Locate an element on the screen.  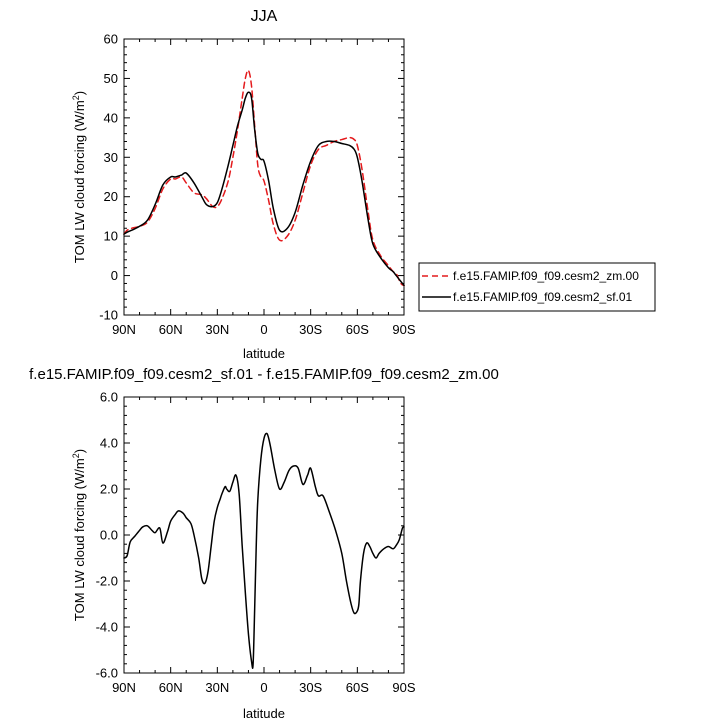
top-y-axis-title-main: TOM LW cloud forcing (W/m is located at coordinates (79, 181).